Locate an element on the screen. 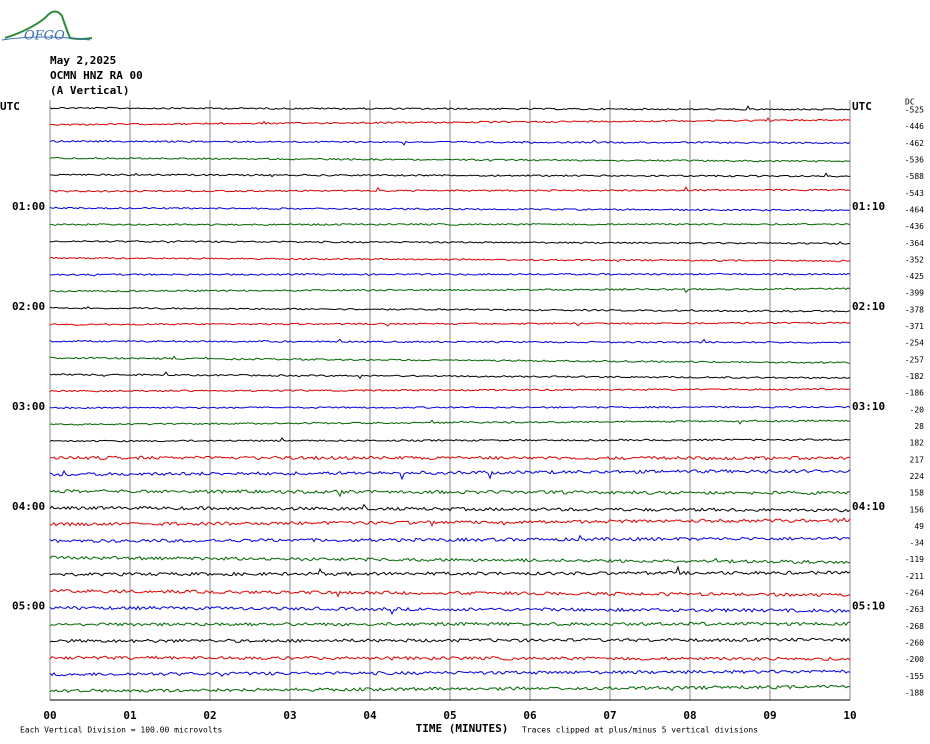 The image size is (930, 744). dc-value: 182 is located at coordinates (917, 443).